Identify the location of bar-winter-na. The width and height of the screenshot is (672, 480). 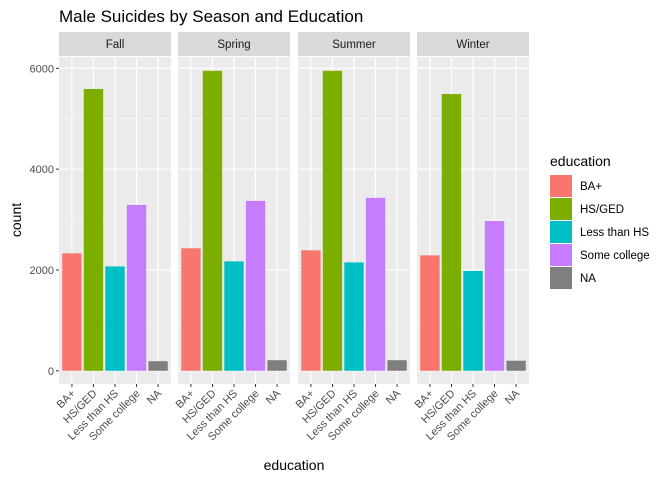
(516, 365).